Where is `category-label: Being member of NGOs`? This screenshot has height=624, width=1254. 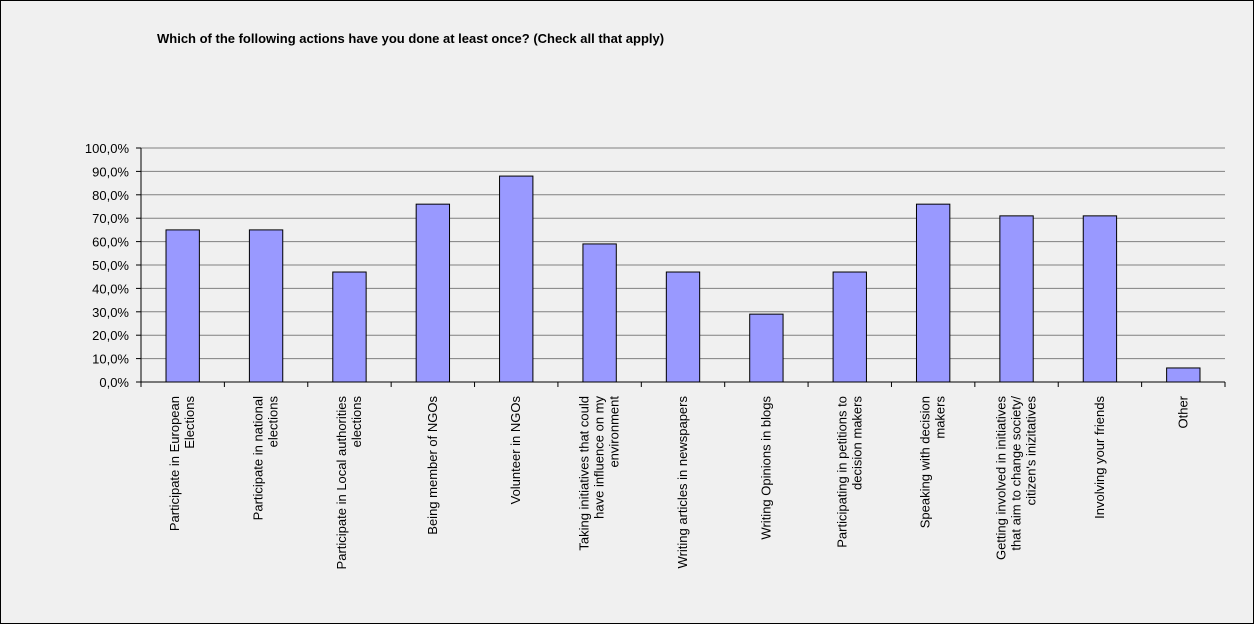 category-label: Being member of NGOs is located at coordinates (432, 465).